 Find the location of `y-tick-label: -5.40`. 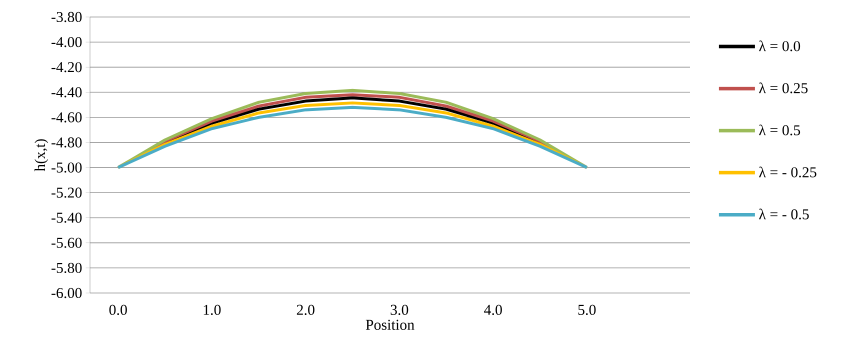

y-tick-label: -5.40 is located at coordinates (67, 217).